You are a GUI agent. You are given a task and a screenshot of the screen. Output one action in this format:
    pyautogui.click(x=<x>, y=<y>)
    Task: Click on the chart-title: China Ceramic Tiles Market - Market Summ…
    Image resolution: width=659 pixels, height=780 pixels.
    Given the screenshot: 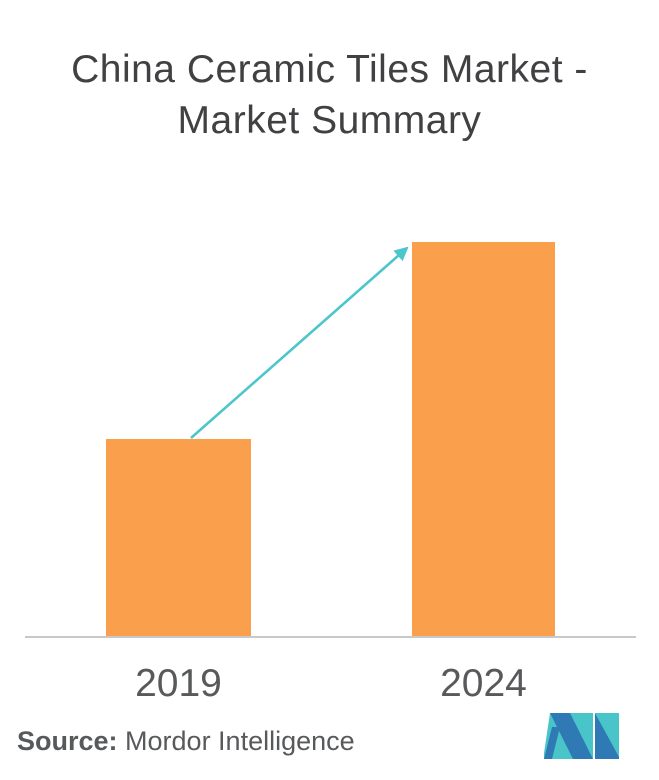 What is the action you would take?
    pyautogui.click(x=329, y=95)
    